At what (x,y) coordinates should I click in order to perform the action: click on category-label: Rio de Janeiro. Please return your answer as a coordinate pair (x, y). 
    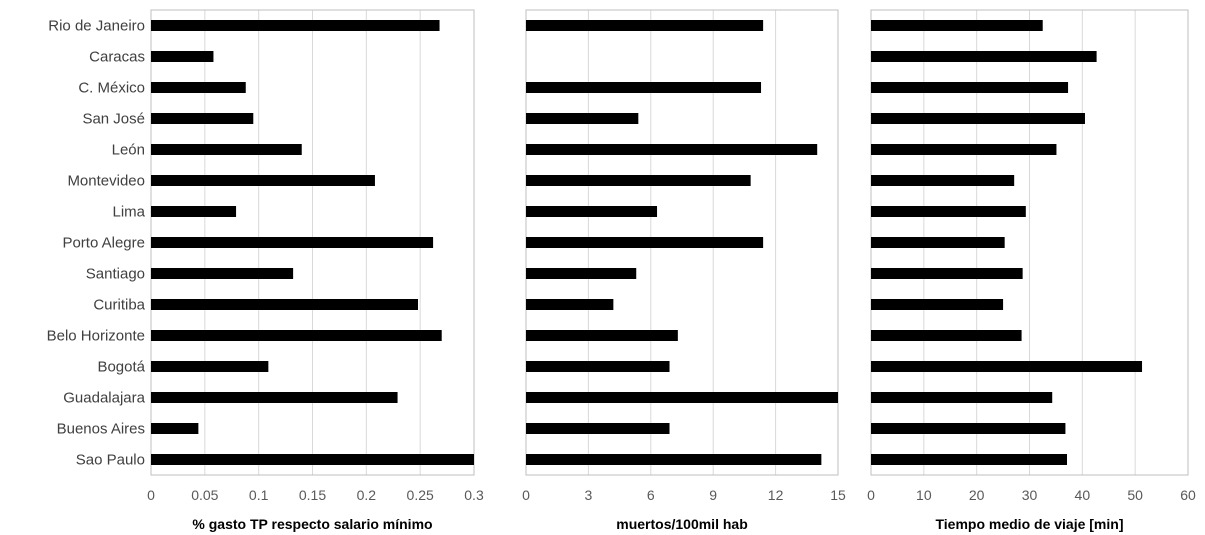
    Looking at the image, I should click on (96, 26).